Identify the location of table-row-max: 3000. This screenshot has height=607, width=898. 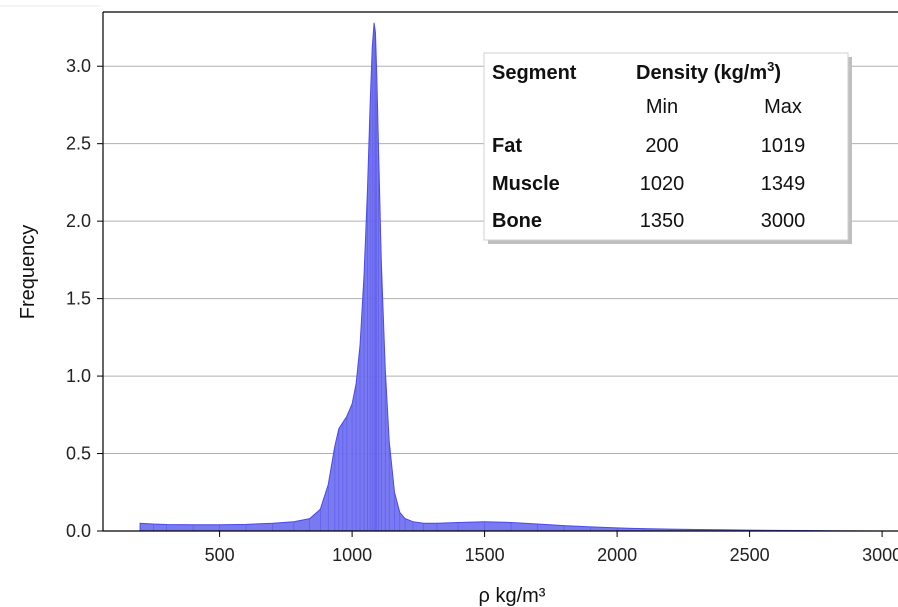
(783, 221).